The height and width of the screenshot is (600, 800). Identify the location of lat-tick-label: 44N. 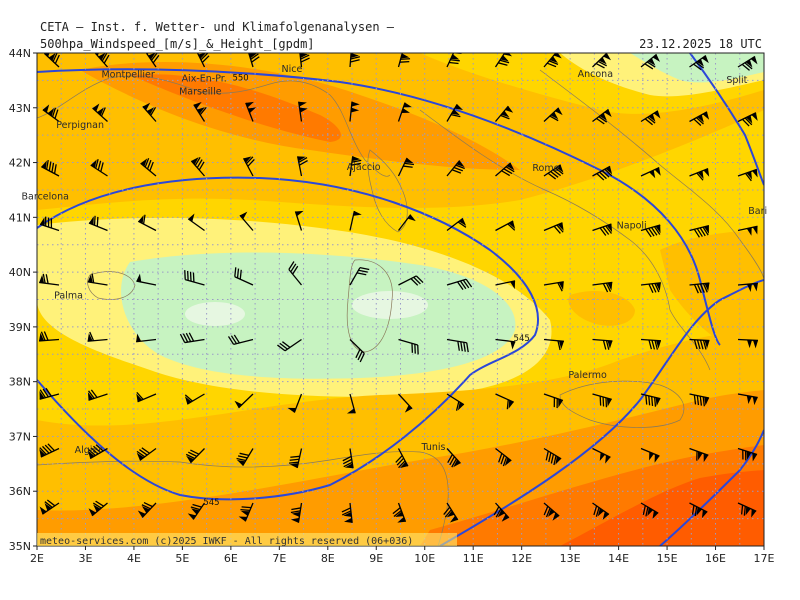
(20, 53).